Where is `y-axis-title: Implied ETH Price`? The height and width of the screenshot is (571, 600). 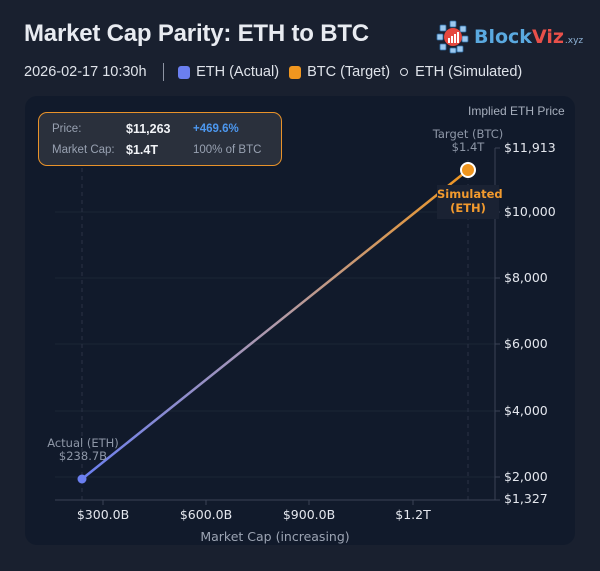 y-axis-title: Implied ETH Price is located at coordinates (516, 111).